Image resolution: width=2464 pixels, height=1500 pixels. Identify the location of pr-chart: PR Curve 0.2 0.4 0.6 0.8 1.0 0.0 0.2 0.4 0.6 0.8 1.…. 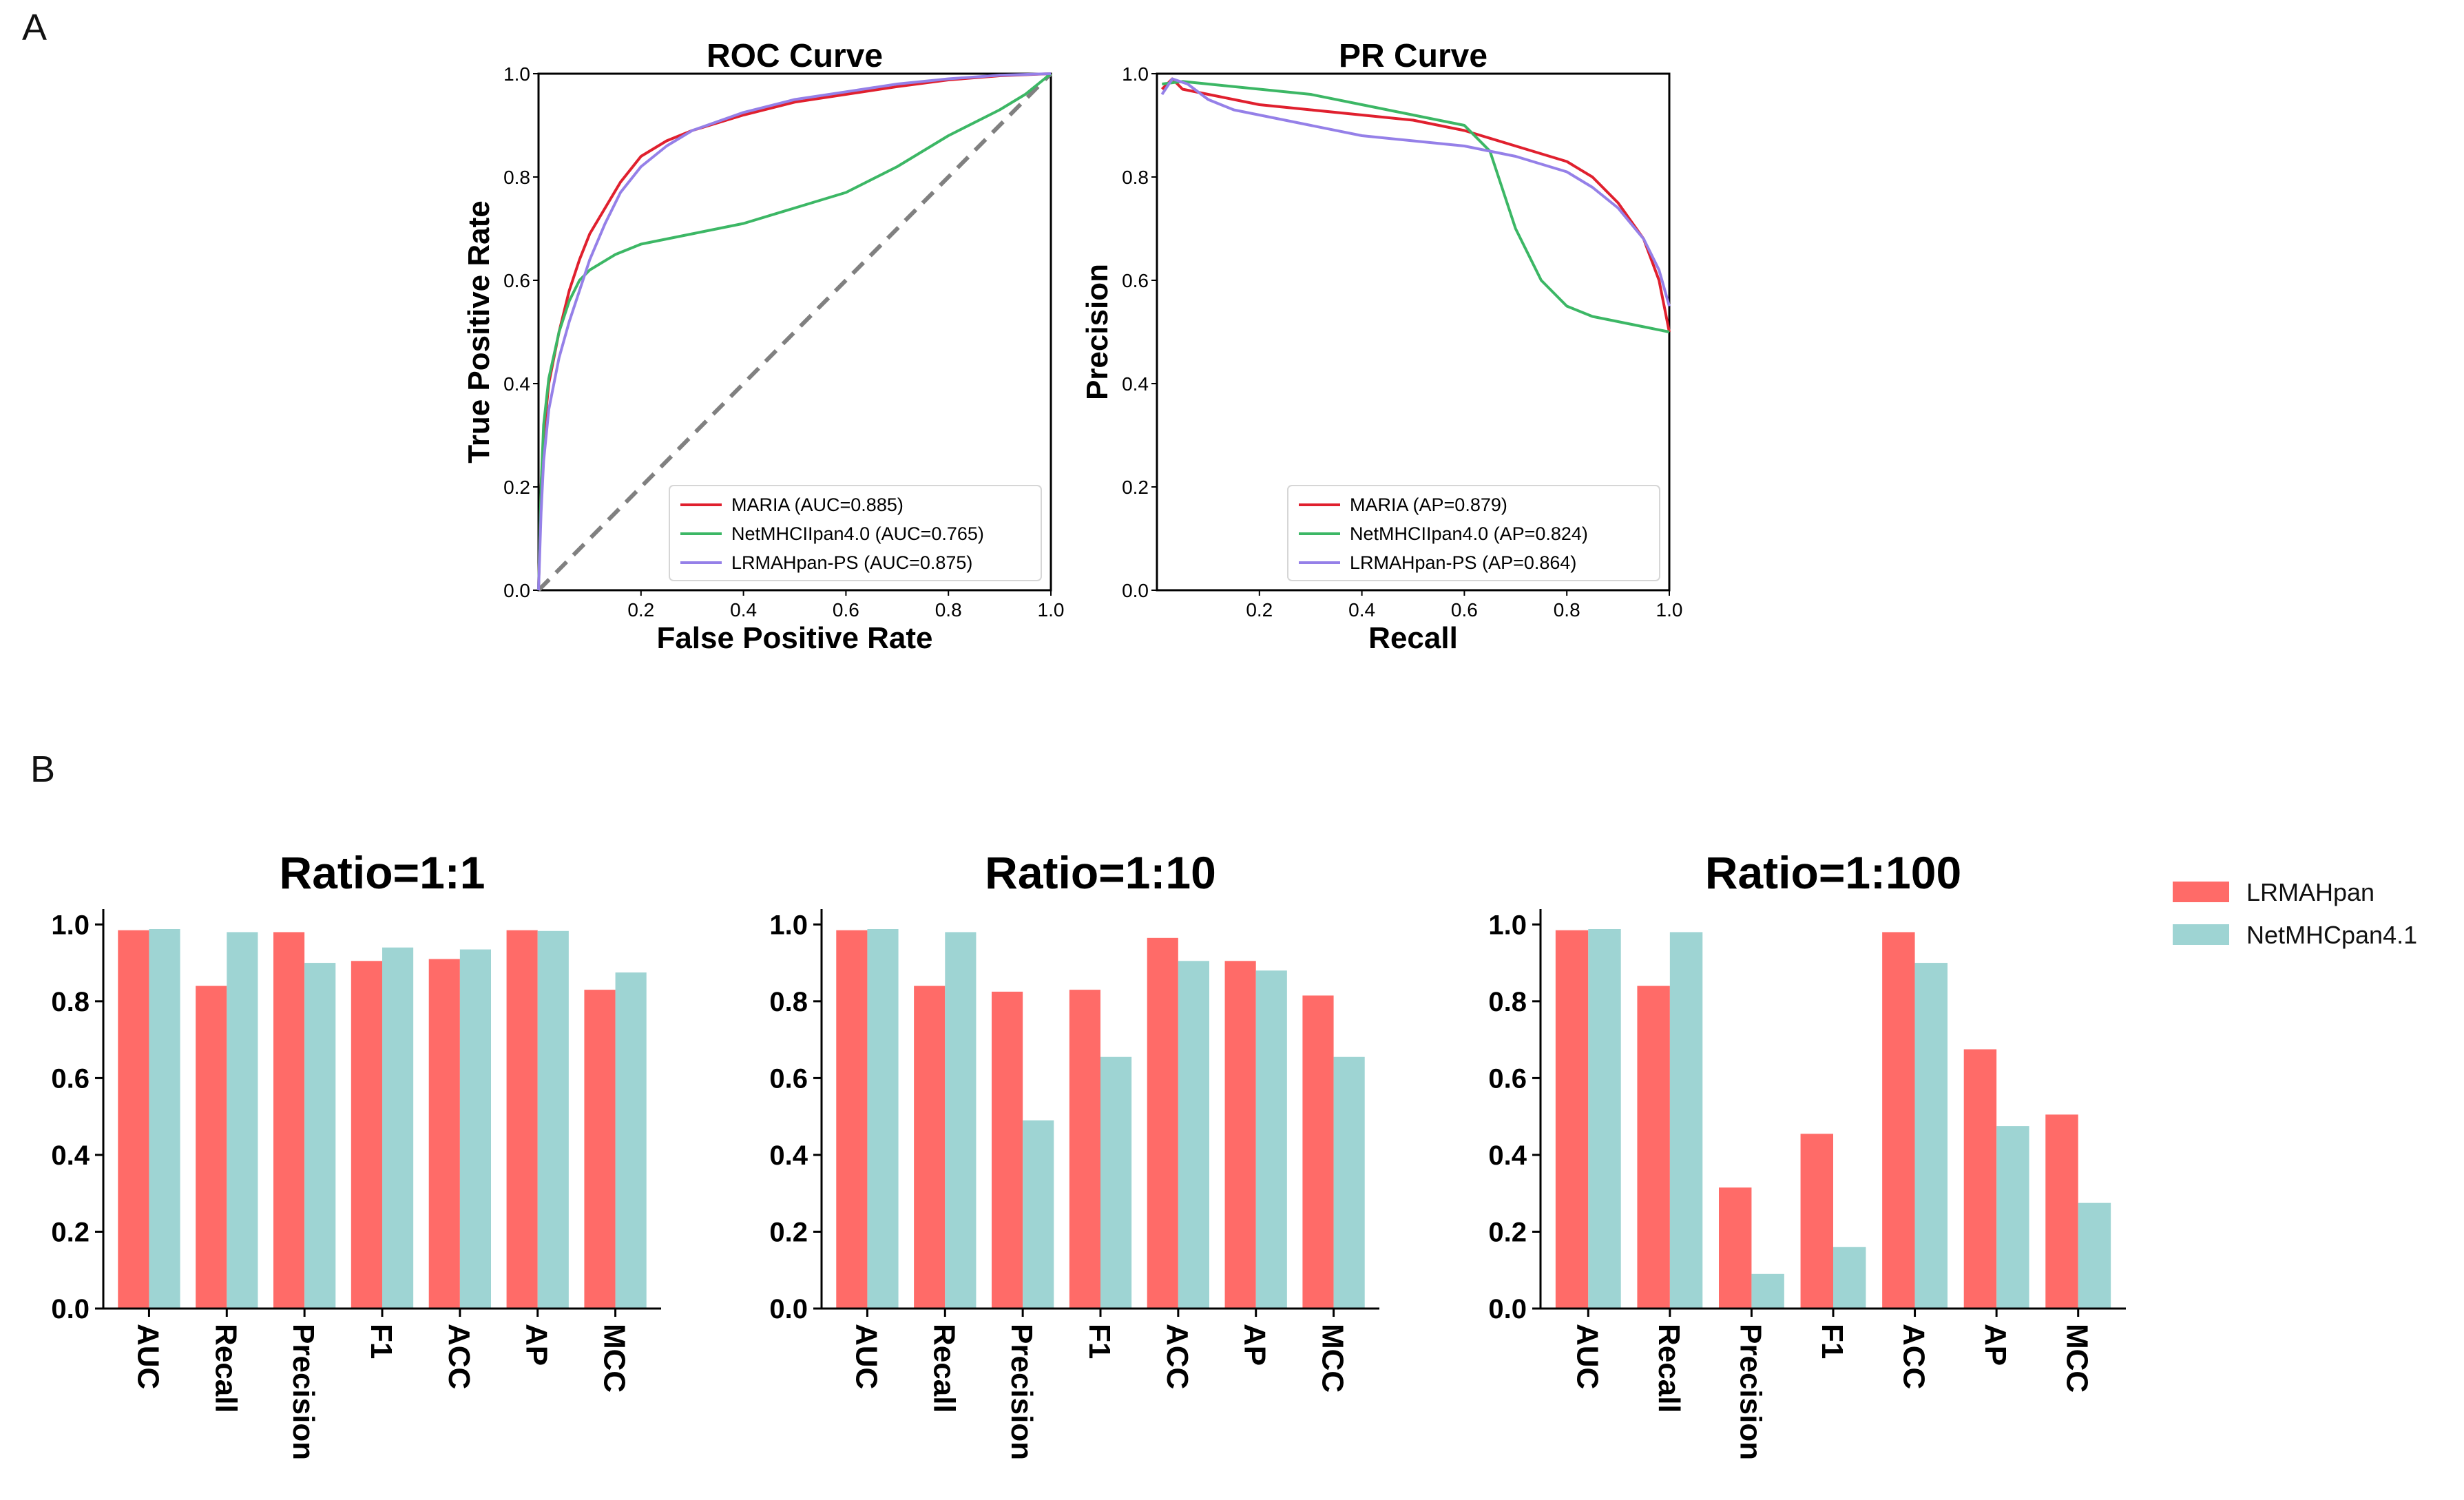
(1381, 346).